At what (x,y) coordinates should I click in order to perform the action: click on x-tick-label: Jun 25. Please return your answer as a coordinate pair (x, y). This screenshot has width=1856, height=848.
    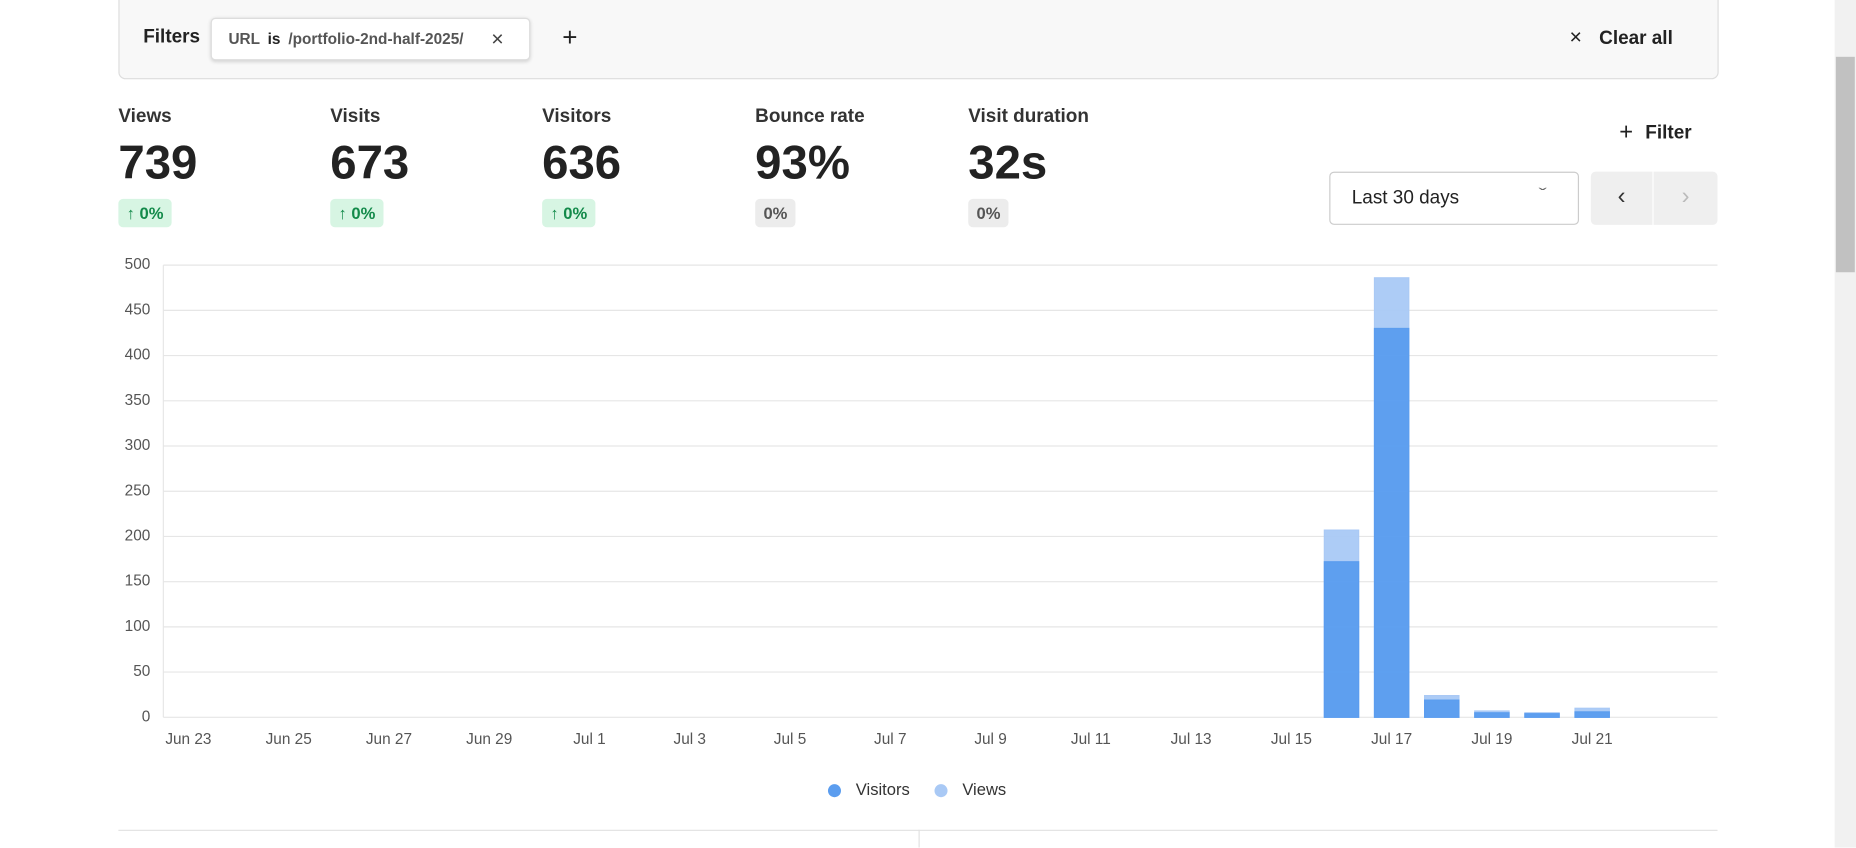
    Looking at the image, I should click on (289, 739).